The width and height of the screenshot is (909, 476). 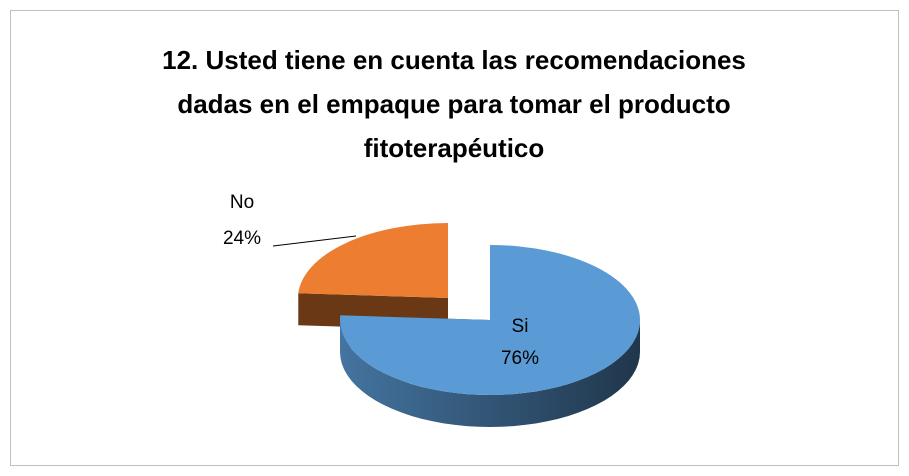 I want to click on leader-line, so click(x=314, y=241).